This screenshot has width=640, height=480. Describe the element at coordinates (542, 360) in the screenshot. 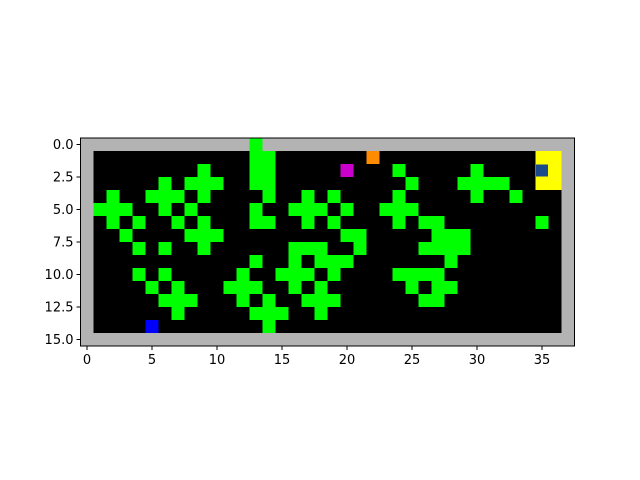

I see `x-tick-label: 35` at that location.